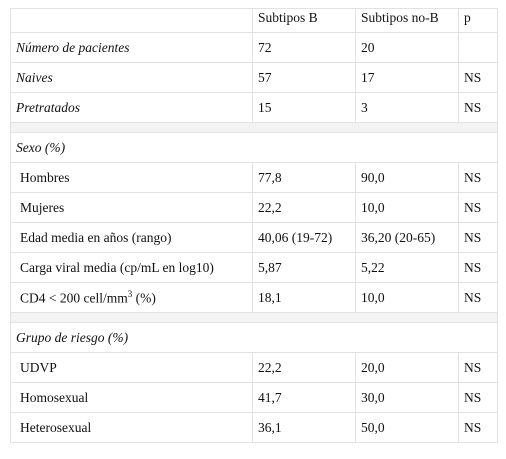  Describe the element at coordinates (131, 397) in the screenshot. I see `row-label: Homosexual` at that location.